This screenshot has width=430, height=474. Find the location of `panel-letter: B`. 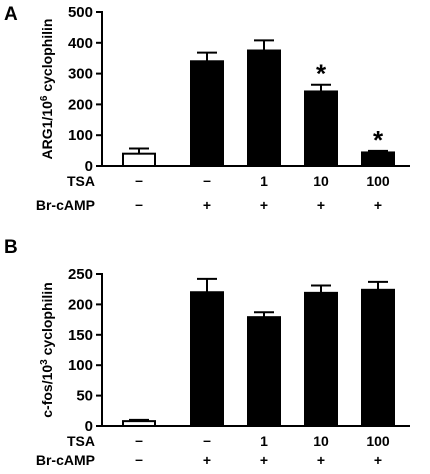

panel-letter: B is located at coordinates (11, 247).